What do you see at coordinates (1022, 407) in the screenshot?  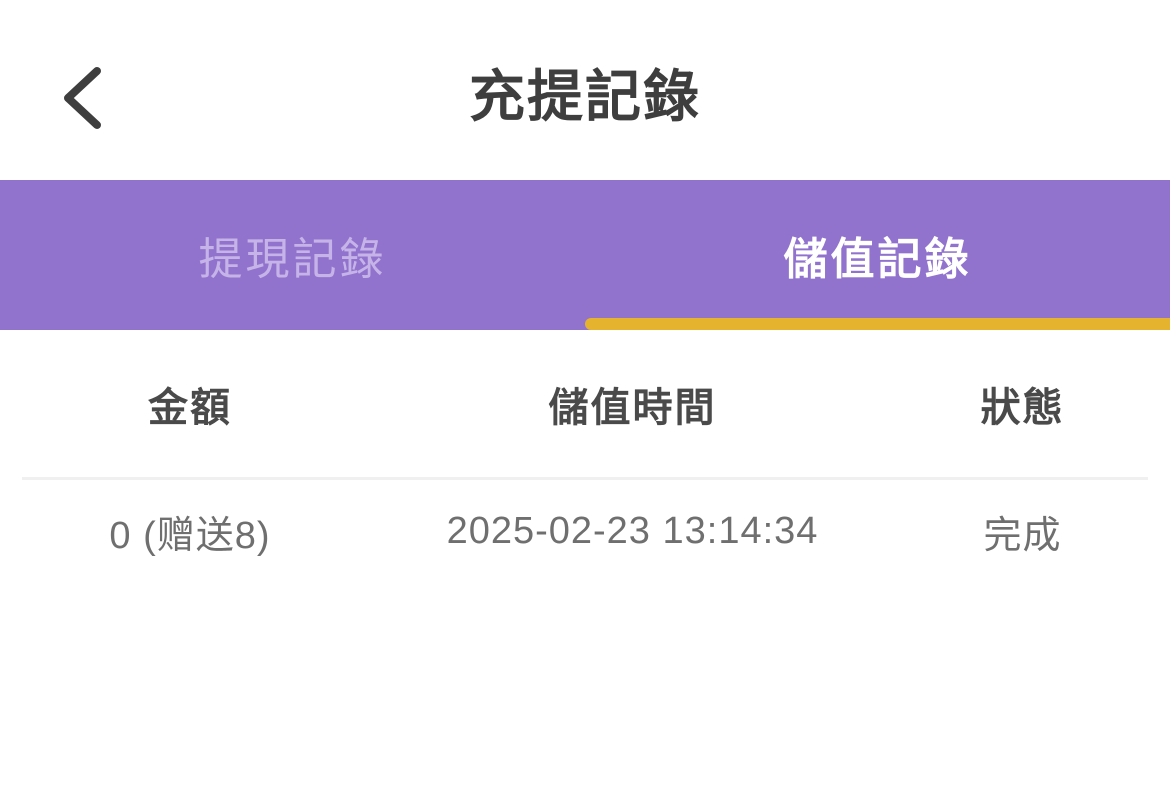 I see `column-header-status: 狀態` at bounding box center [1022, 407].